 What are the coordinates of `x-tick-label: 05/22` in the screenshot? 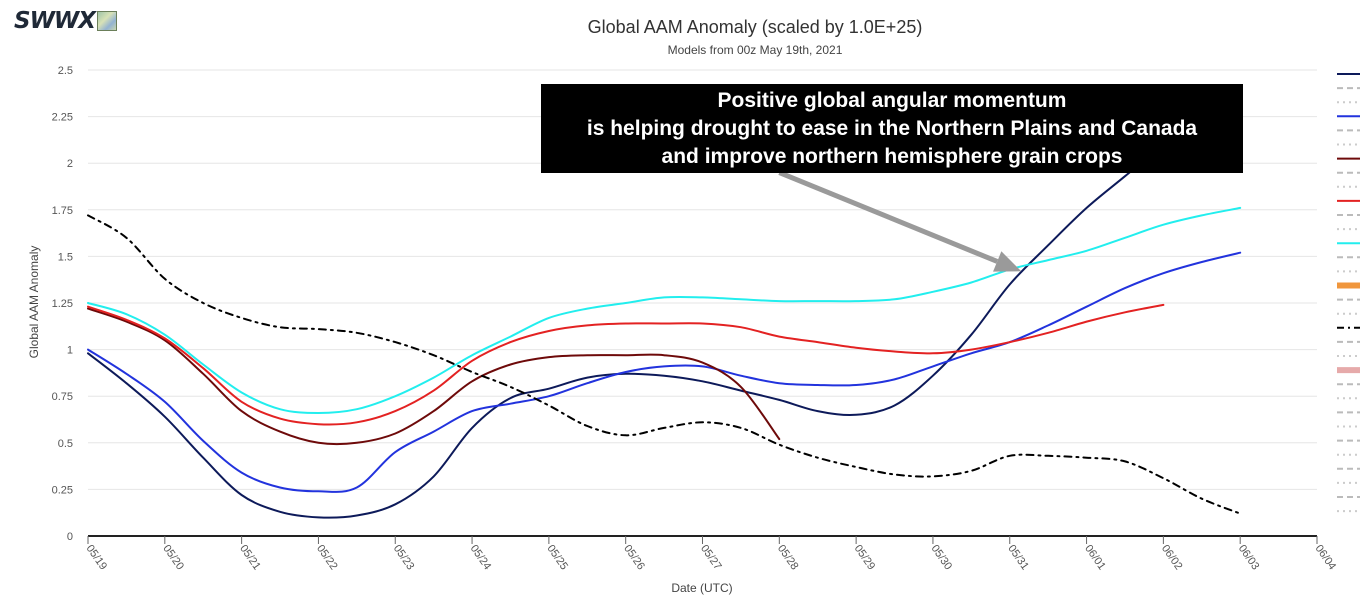 It's located at (327, 557).